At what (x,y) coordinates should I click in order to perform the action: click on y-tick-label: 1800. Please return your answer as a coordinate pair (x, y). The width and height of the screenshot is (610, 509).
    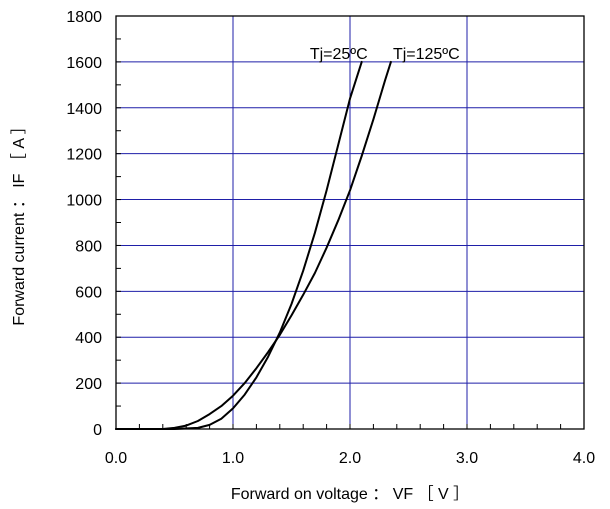
    Looking at the image, I should click on (84, 17).